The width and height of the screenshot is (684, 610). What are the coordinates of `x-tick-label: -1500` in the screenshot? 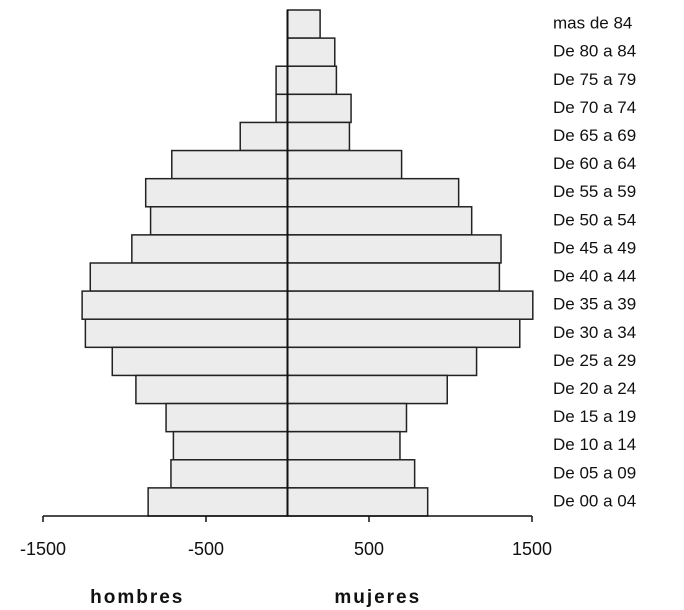 It's located at (43, 549).